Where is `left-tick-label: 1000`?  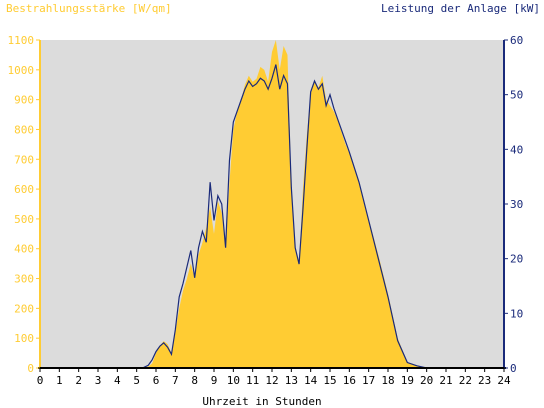
left-tick-label: 1000 is located at coordinates (21, 70).